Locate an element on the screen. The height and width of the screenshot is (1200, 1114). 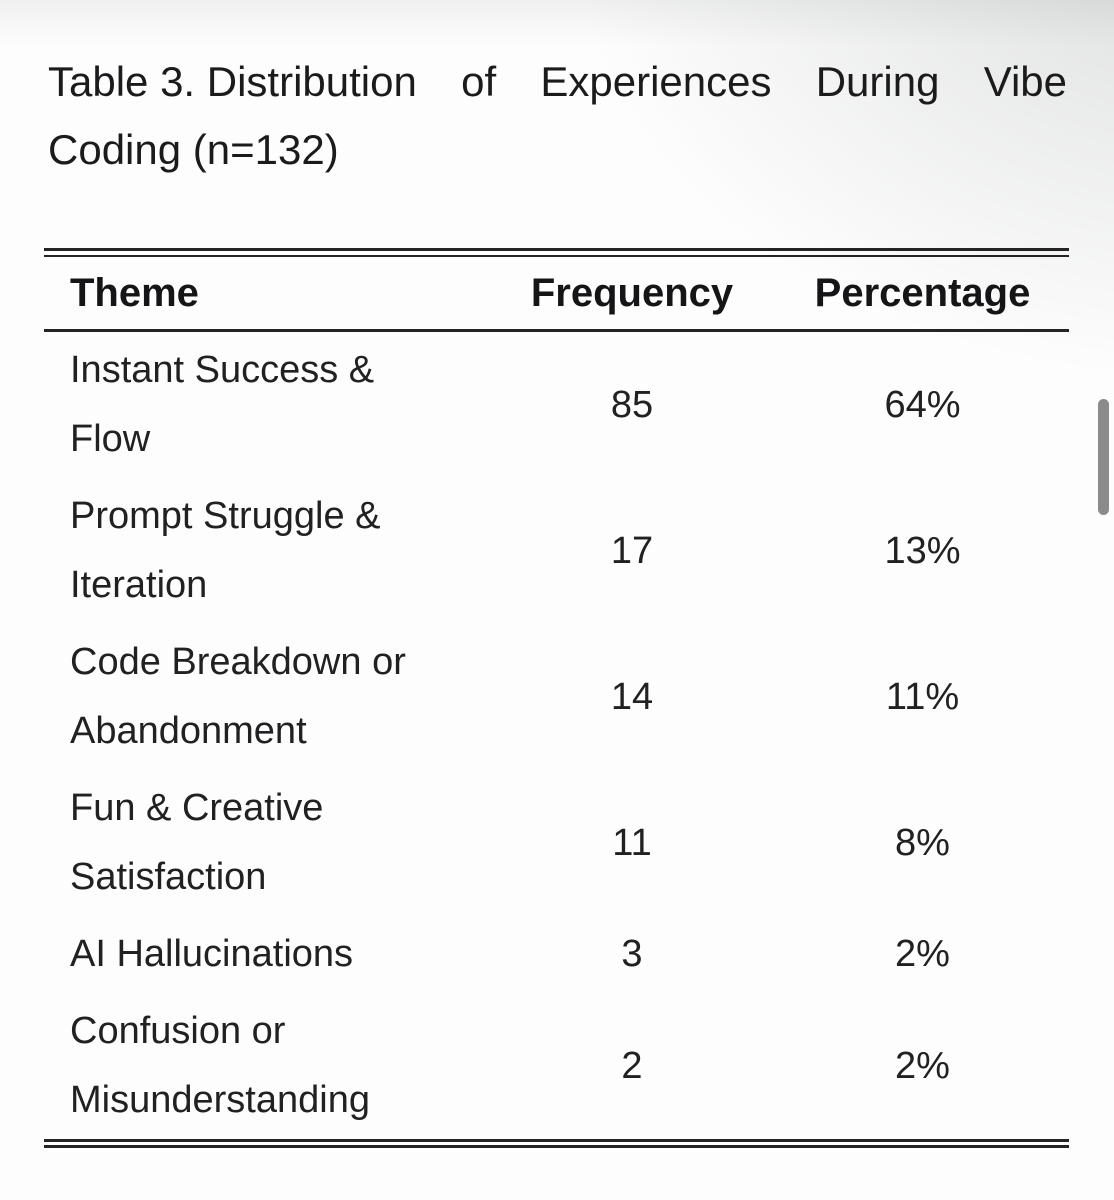
column-header-theme: Theme is located at coordinates (134, 293).